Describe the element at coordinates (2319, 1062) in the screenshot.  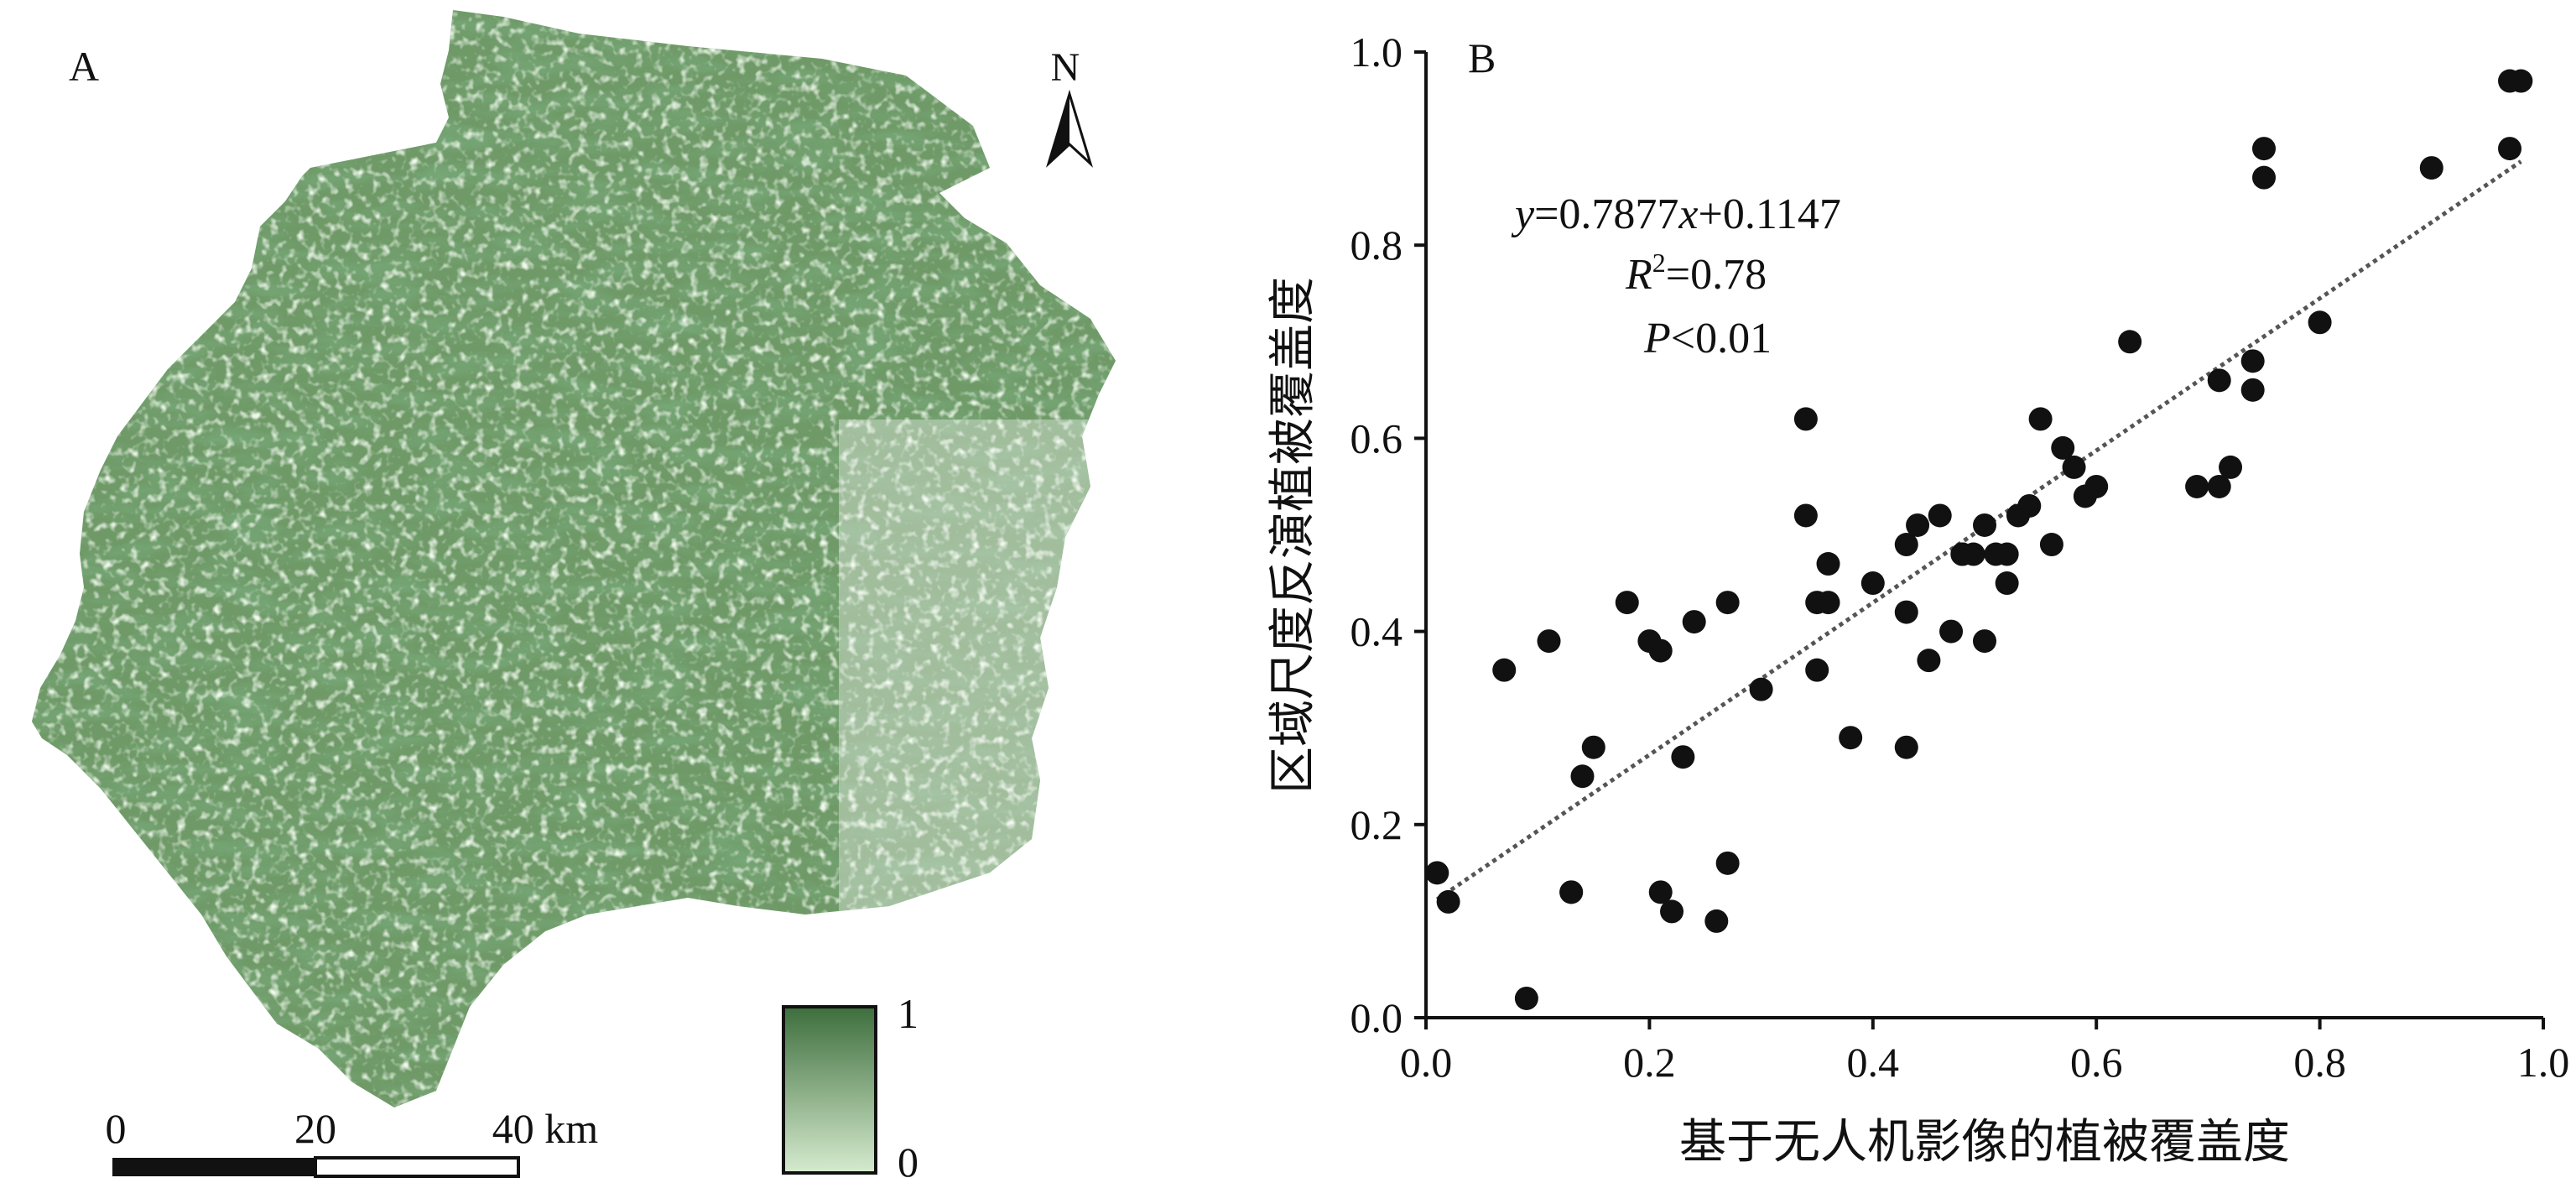
I see `x-tick-label: 0.8` at that location.